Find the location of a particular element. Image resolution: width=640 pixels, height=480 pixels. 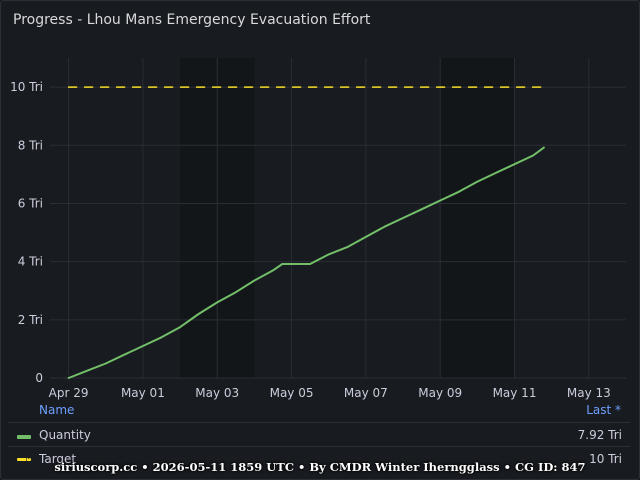

x-tick-label: May 07 is located at coordinates (366, 393).